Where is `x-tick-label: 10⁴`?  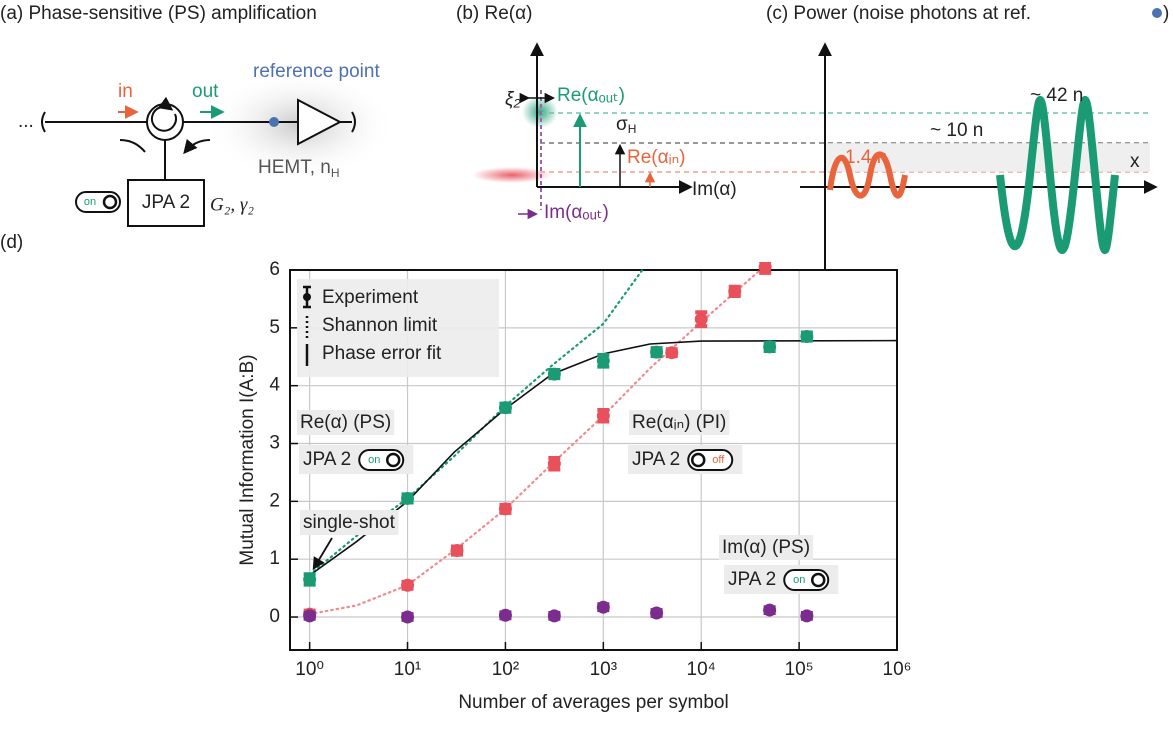
x-tick-label: 10⁴ is located at coordinates (701, 669).